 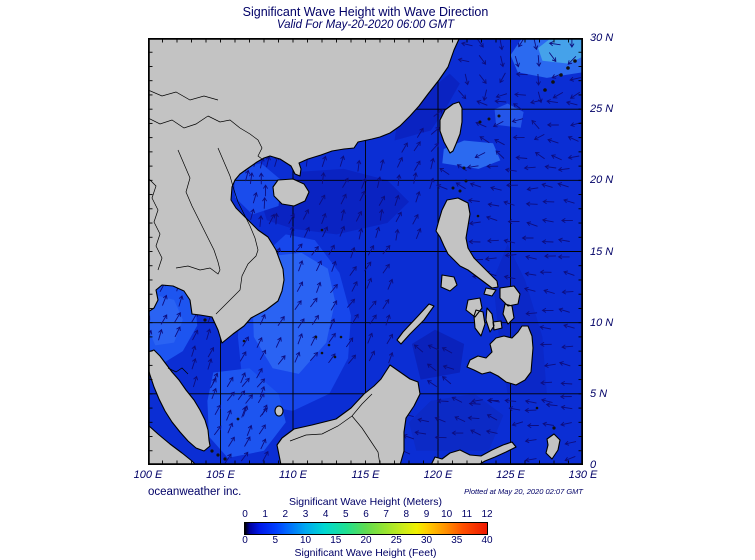 What do you see at coordinates (523, 491) in the screenshot?
I see `plotted-timestamp: Plotted at May 20, 2020 02:07 GMT` at bounding box center [523, 491].